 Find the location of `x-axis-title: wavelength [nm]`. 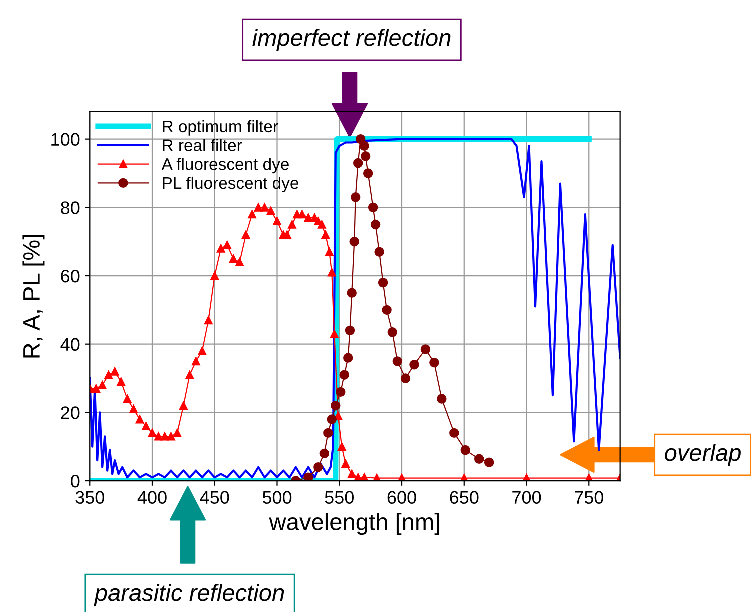

x-axis-title: wavelength [nm] is located at coordinates (354, 524).